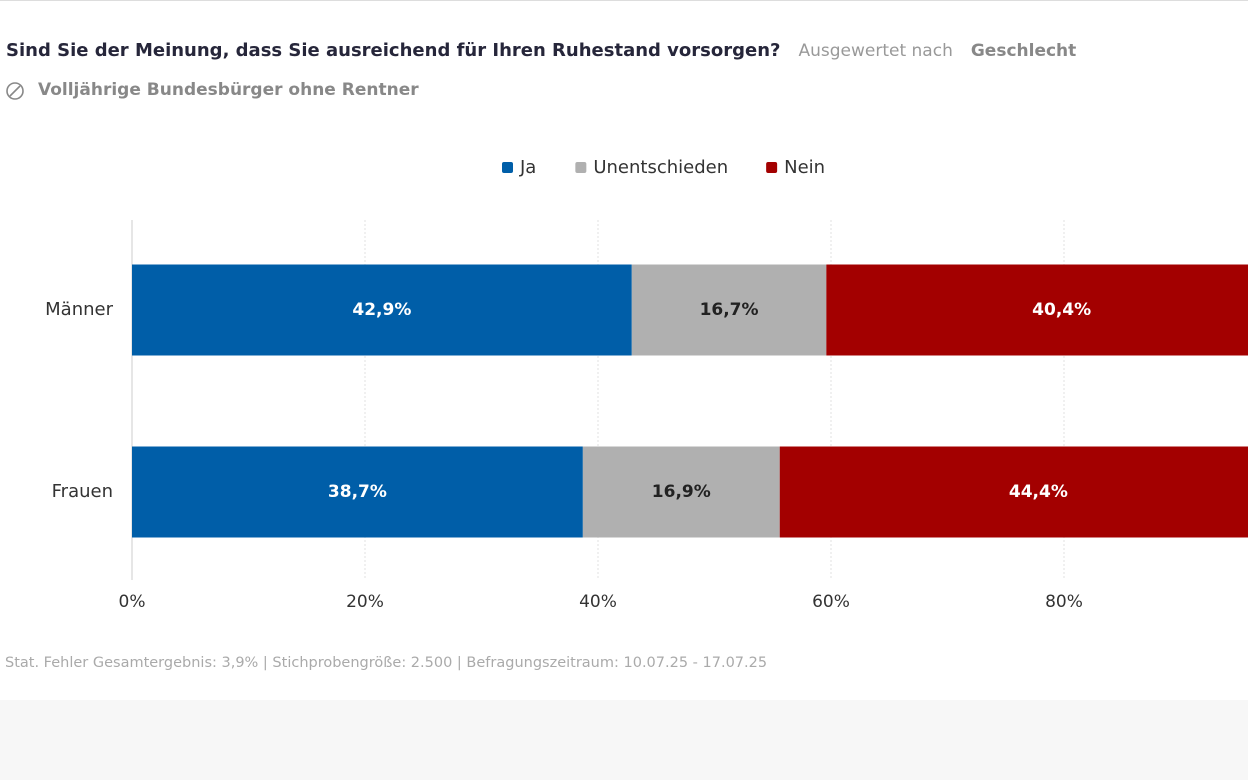  Describe the element at coordinates (82, 491) in the screenshot. I see `y-tick-label: Frauen` at that location.